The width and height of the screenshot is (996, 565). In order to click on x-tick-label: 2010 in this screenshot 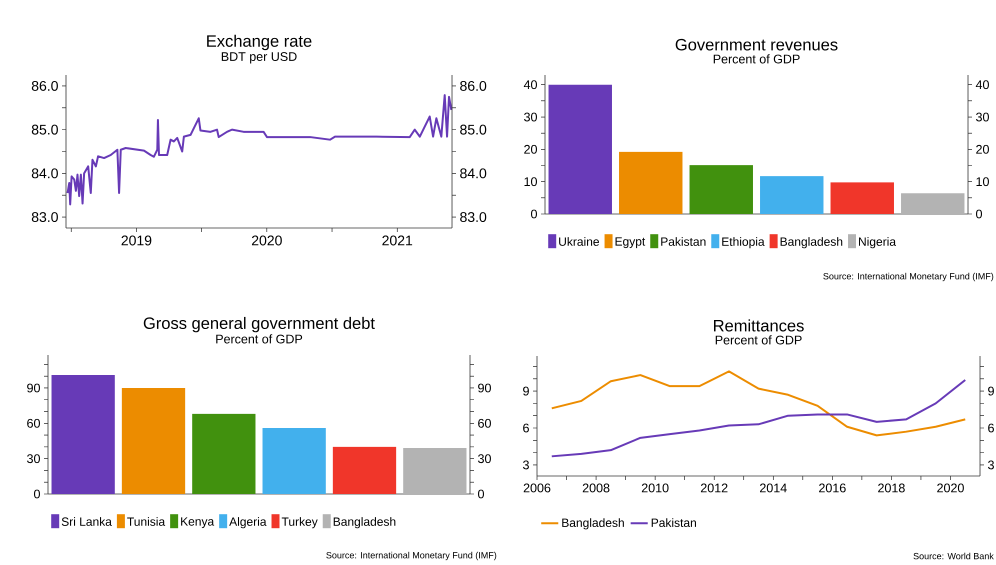, I will do `click(655, 488)`.